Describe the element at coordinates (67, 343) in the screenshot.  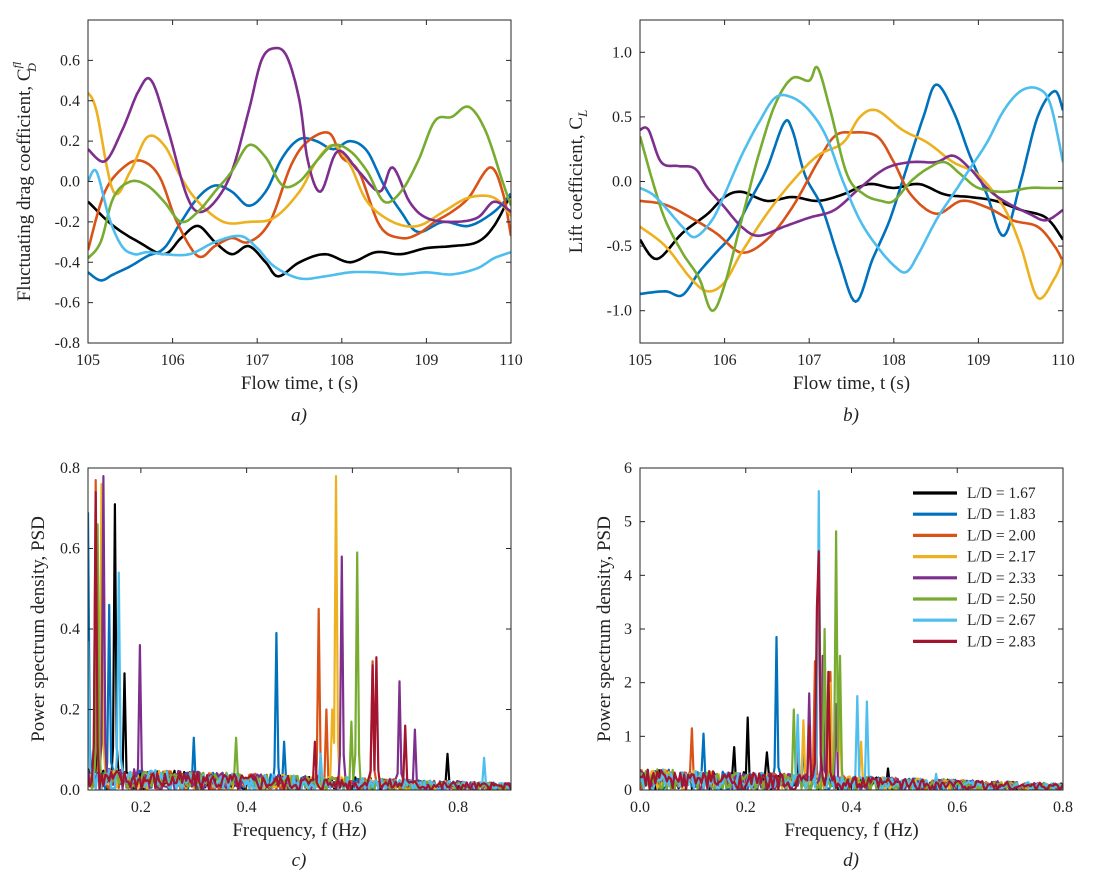
I see `y-tick-label: -0.8` at that location.